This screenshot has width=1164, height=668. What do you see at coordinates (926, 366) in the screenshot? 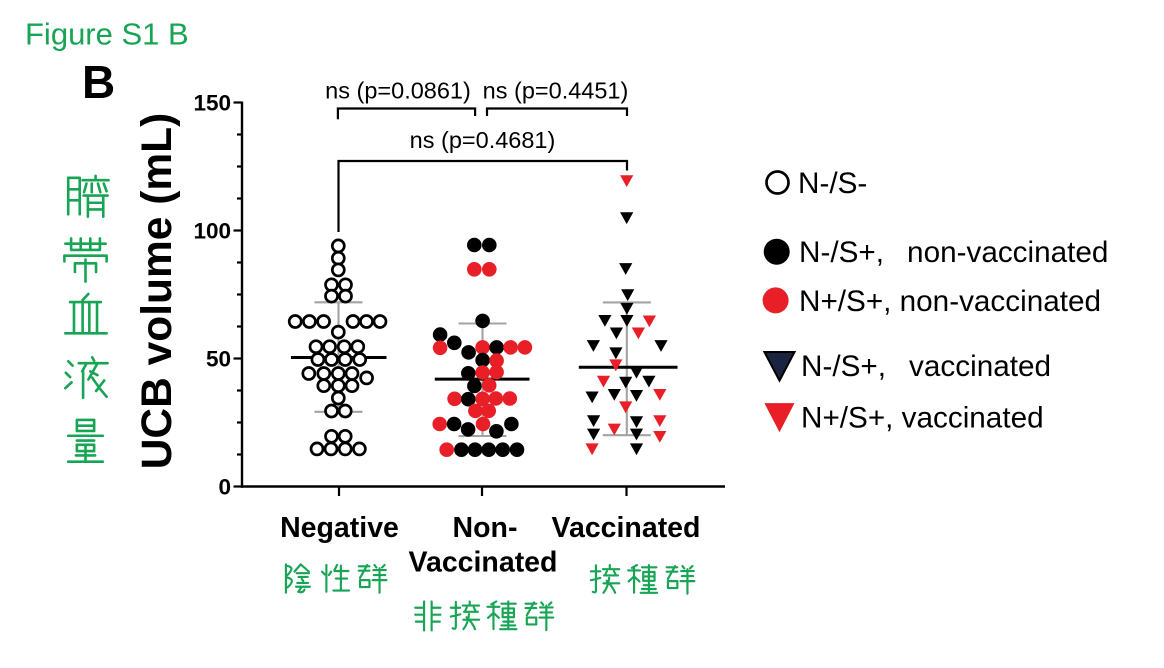
I see `svg-text: N-/S+, vaccinated` at bounding box center [926, 366].